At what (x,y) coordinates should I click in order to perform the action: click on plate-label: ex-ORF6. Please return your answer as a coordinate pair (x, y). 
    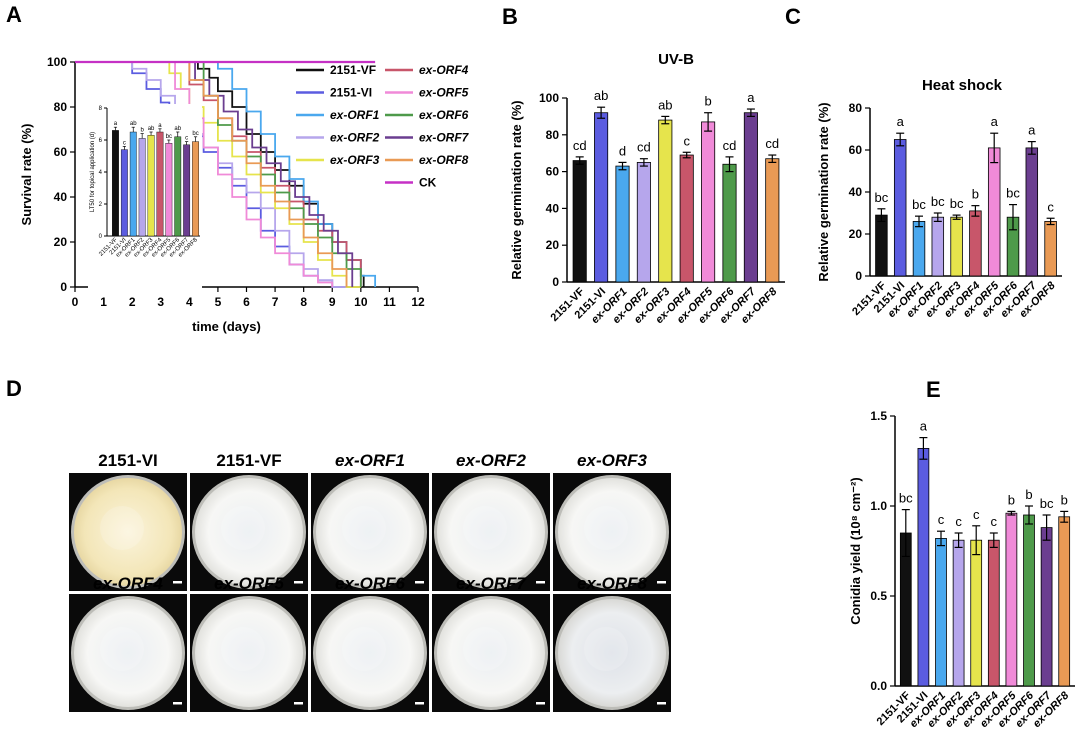
    Looking at the image, I should click on (370, 583).